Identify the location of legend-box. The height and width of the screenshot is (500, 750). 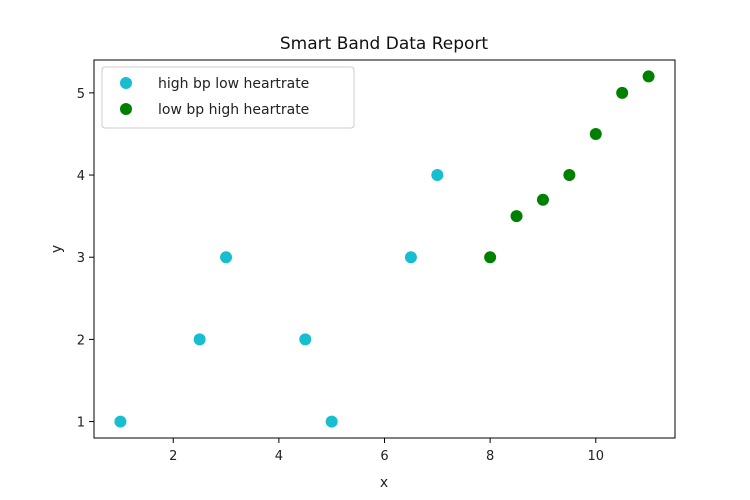
(228, 97).